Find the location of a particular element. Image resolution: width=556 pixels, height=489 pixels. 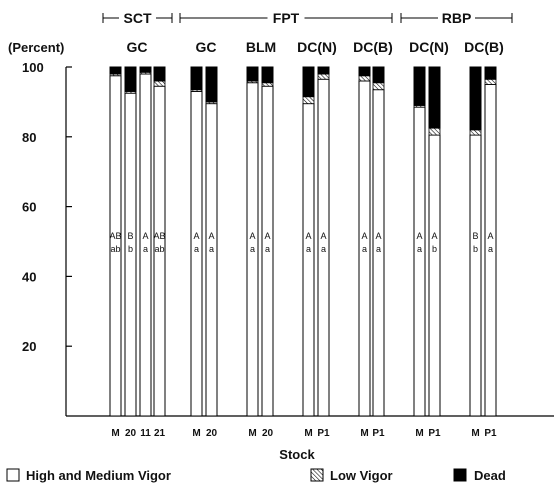

x-axis-label: Stock is located at coordinates (297, 454).